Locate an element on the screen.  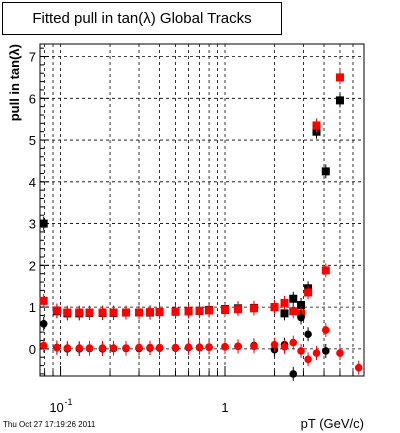
chart-title-box: Fitted pull in tan(λ) Global Tracks is located at coordinates (142, 18).